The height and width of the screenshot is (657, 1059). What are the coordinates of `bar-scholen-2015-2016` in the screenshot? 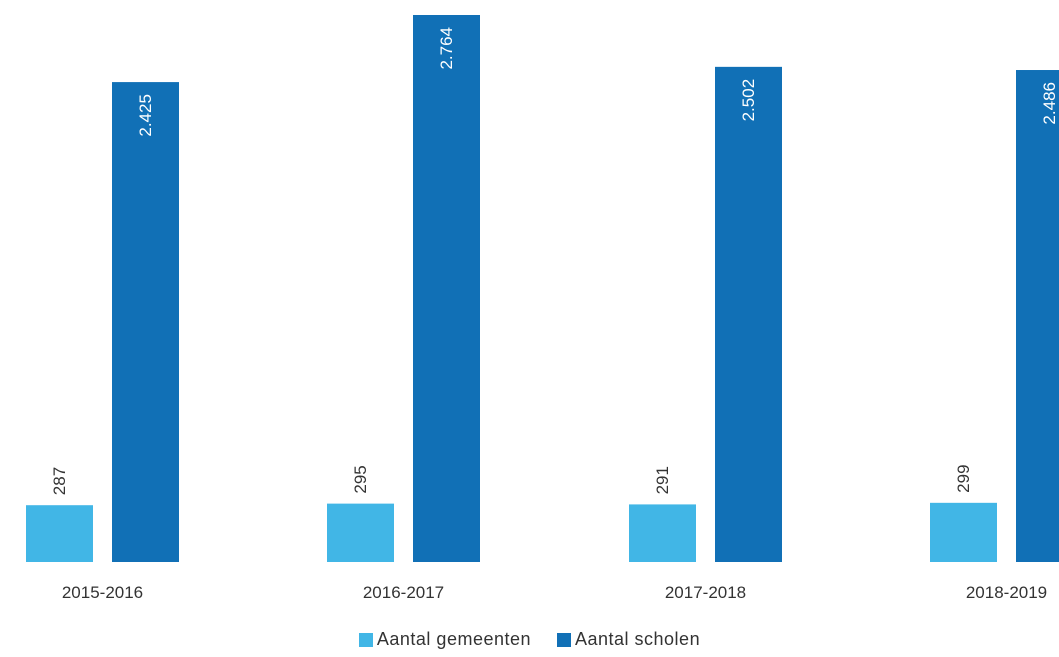 It's located at (145, 322).